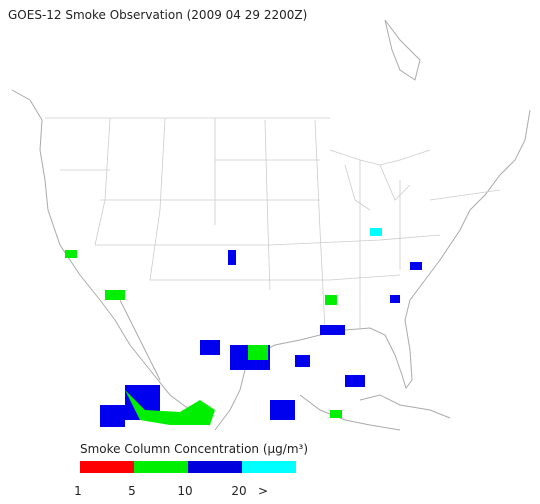 This screenshot has width=540, height=504. Describe the element at coordinates (184, 491) in the screenshot. I see `legend-tick-label: 10` at that location.